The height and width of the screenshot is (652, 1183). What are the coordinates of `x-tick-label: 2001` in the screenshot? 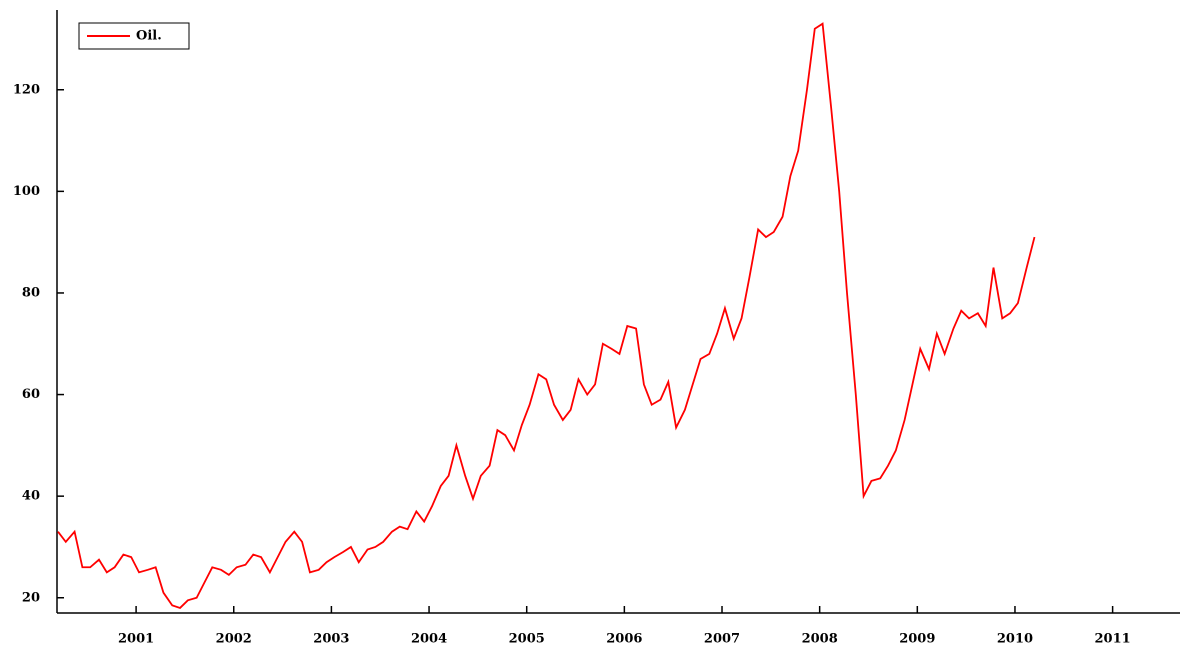 It's located at (136, 639).